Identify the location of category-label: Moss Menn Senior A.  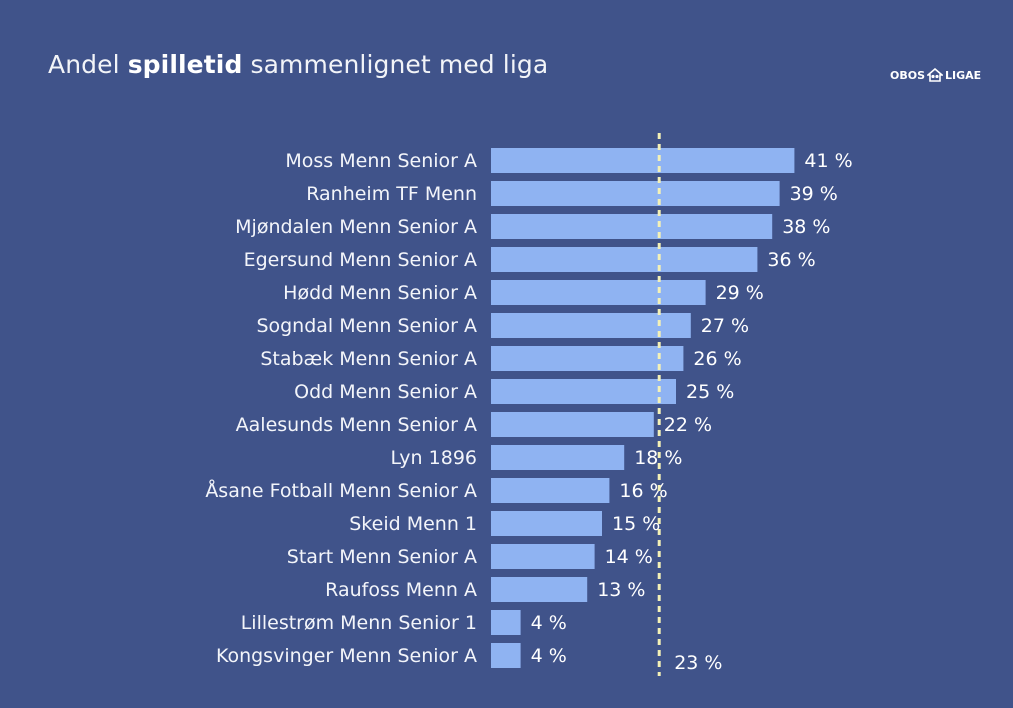
(381, 161).